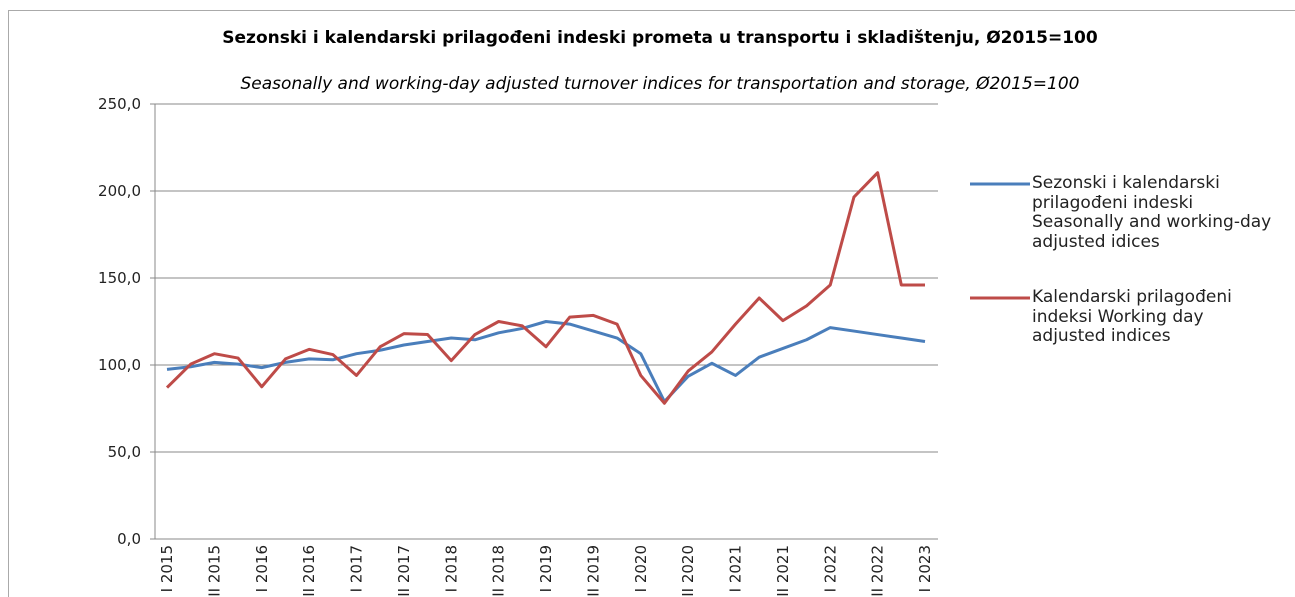  Describe the element at coordinates (167, 568) in the screenshot. I see `x-tick-label: I 2015` at that location.